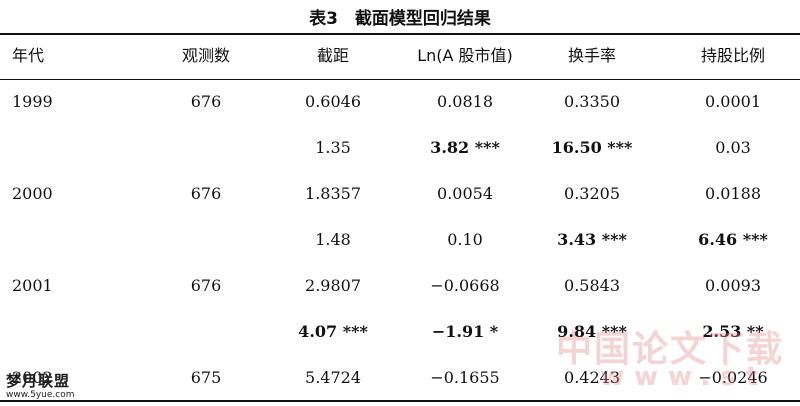 Image resolution: width=800 pixels, height=406 pixels. Describe the element at coordinates (733, 239) in the screenshot. I see `table-cell: 6.46 ***` at that location.